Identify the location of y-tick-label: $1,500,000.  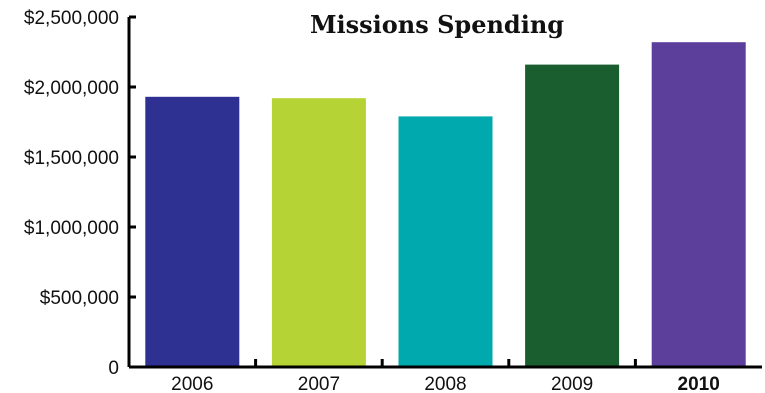
(71, 158).